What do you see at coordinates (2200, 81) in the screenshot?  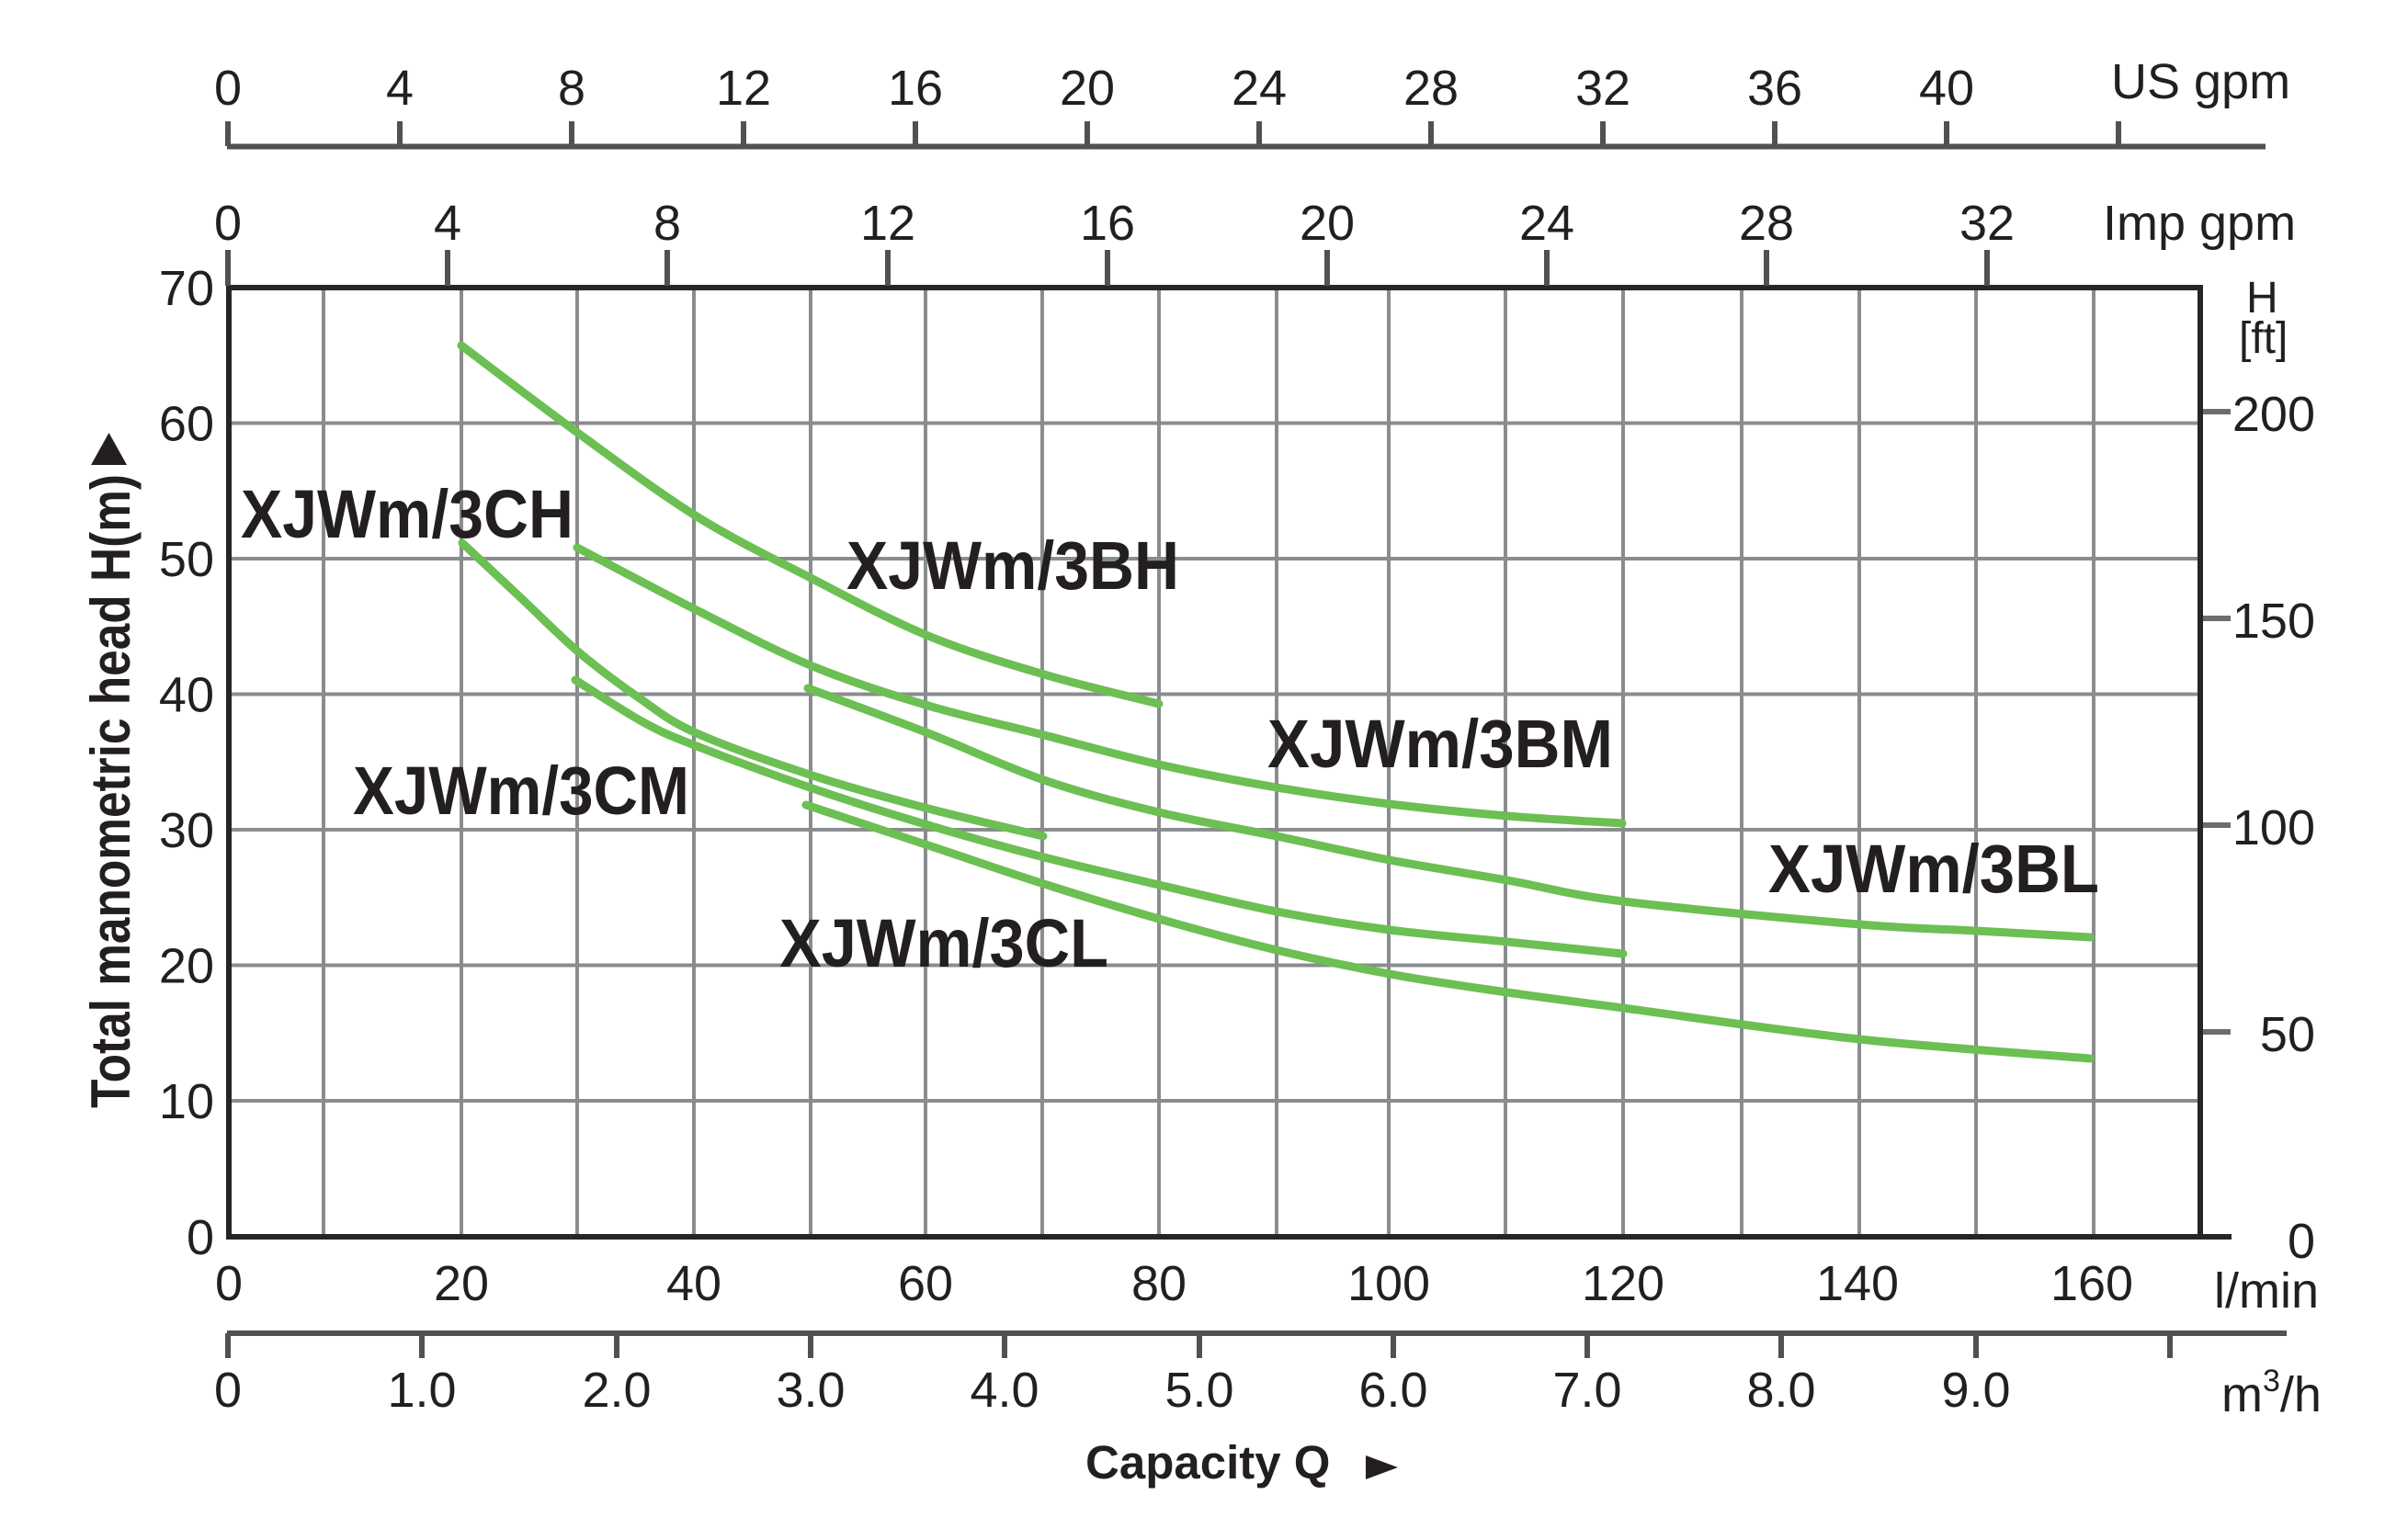 I see `svg-text: US gpm` at bounding box center [2200, 81].